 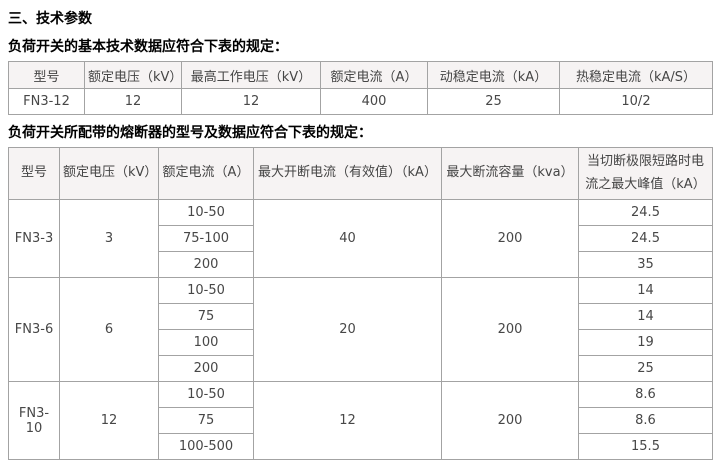 I want to click on cell-dynamic-stable-current: 25, so click(x=493, y=101).